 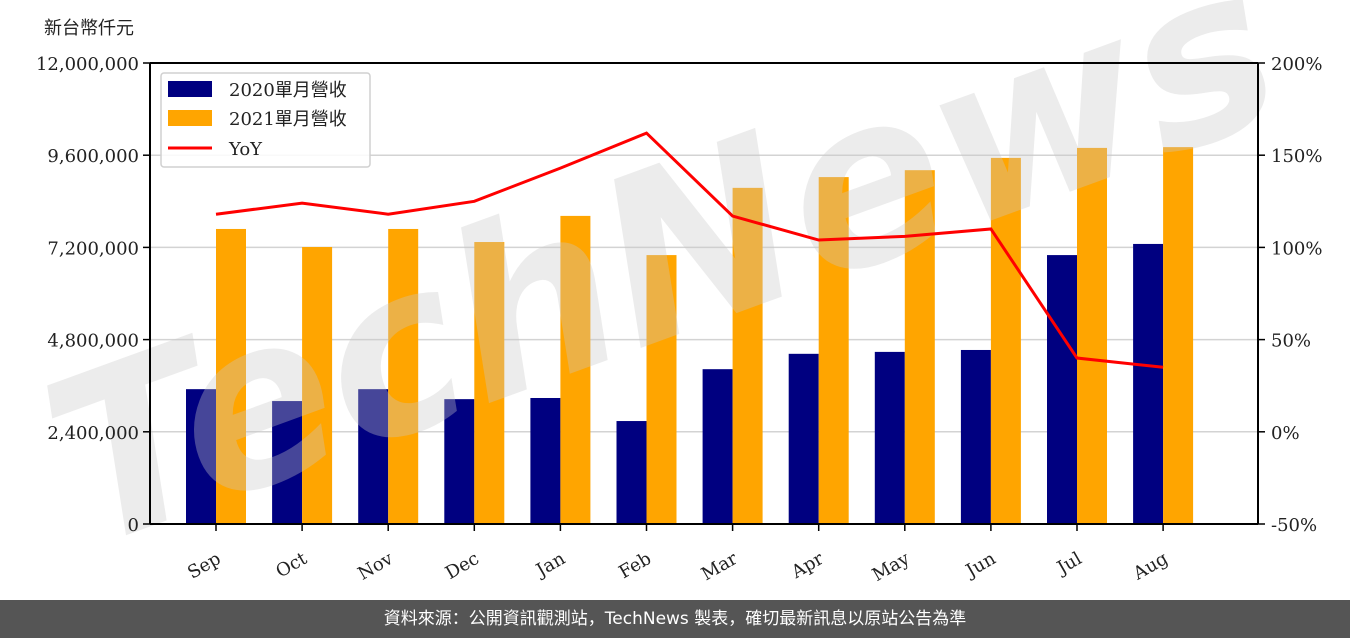 I want to click on y2-tick-label: 100%, so click(x=1296, y=248).